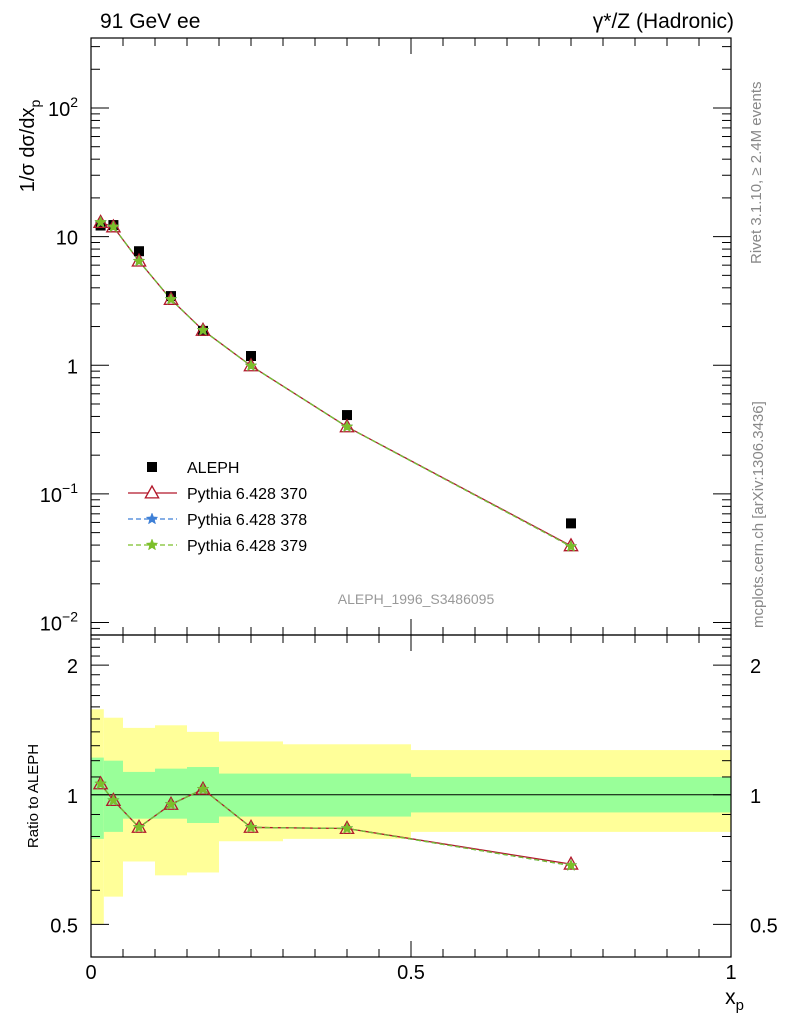 The height and width of the screenshot is (1024, 786). I want to click on ratio-y-tick-label-right: 1, so click(755, 797).